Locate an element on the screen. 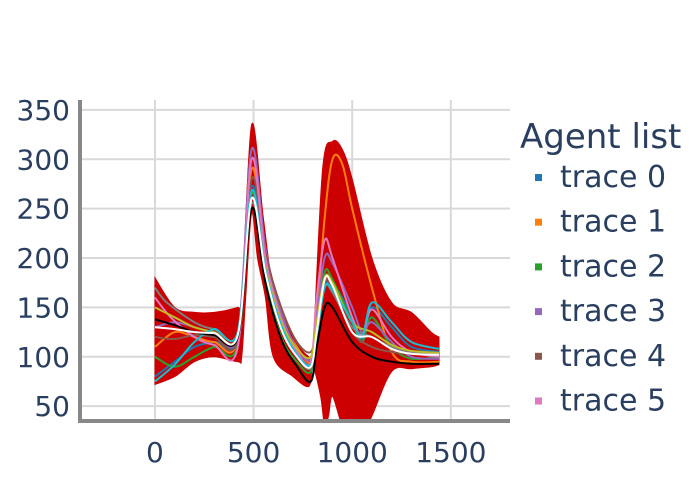 The width and height of the screenshot is (700, 500). y-tick-label: 350 is located at coordinates (43, 110).